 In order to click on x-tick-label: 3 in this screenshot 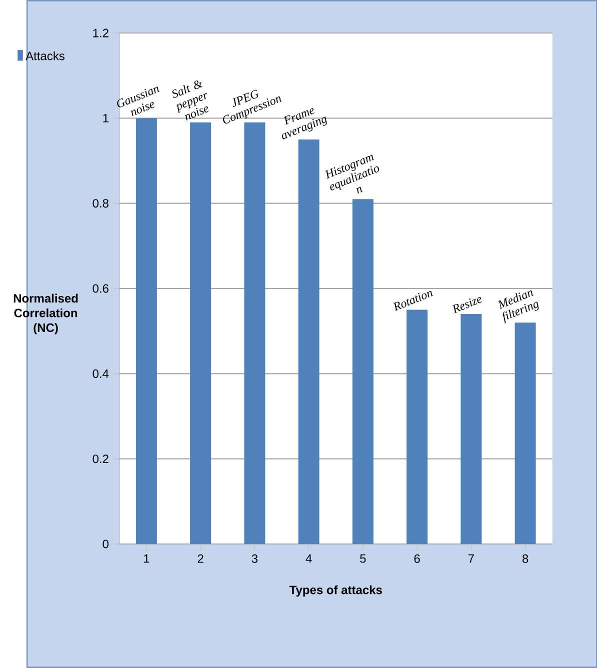, I will do `click(255, 558)`.